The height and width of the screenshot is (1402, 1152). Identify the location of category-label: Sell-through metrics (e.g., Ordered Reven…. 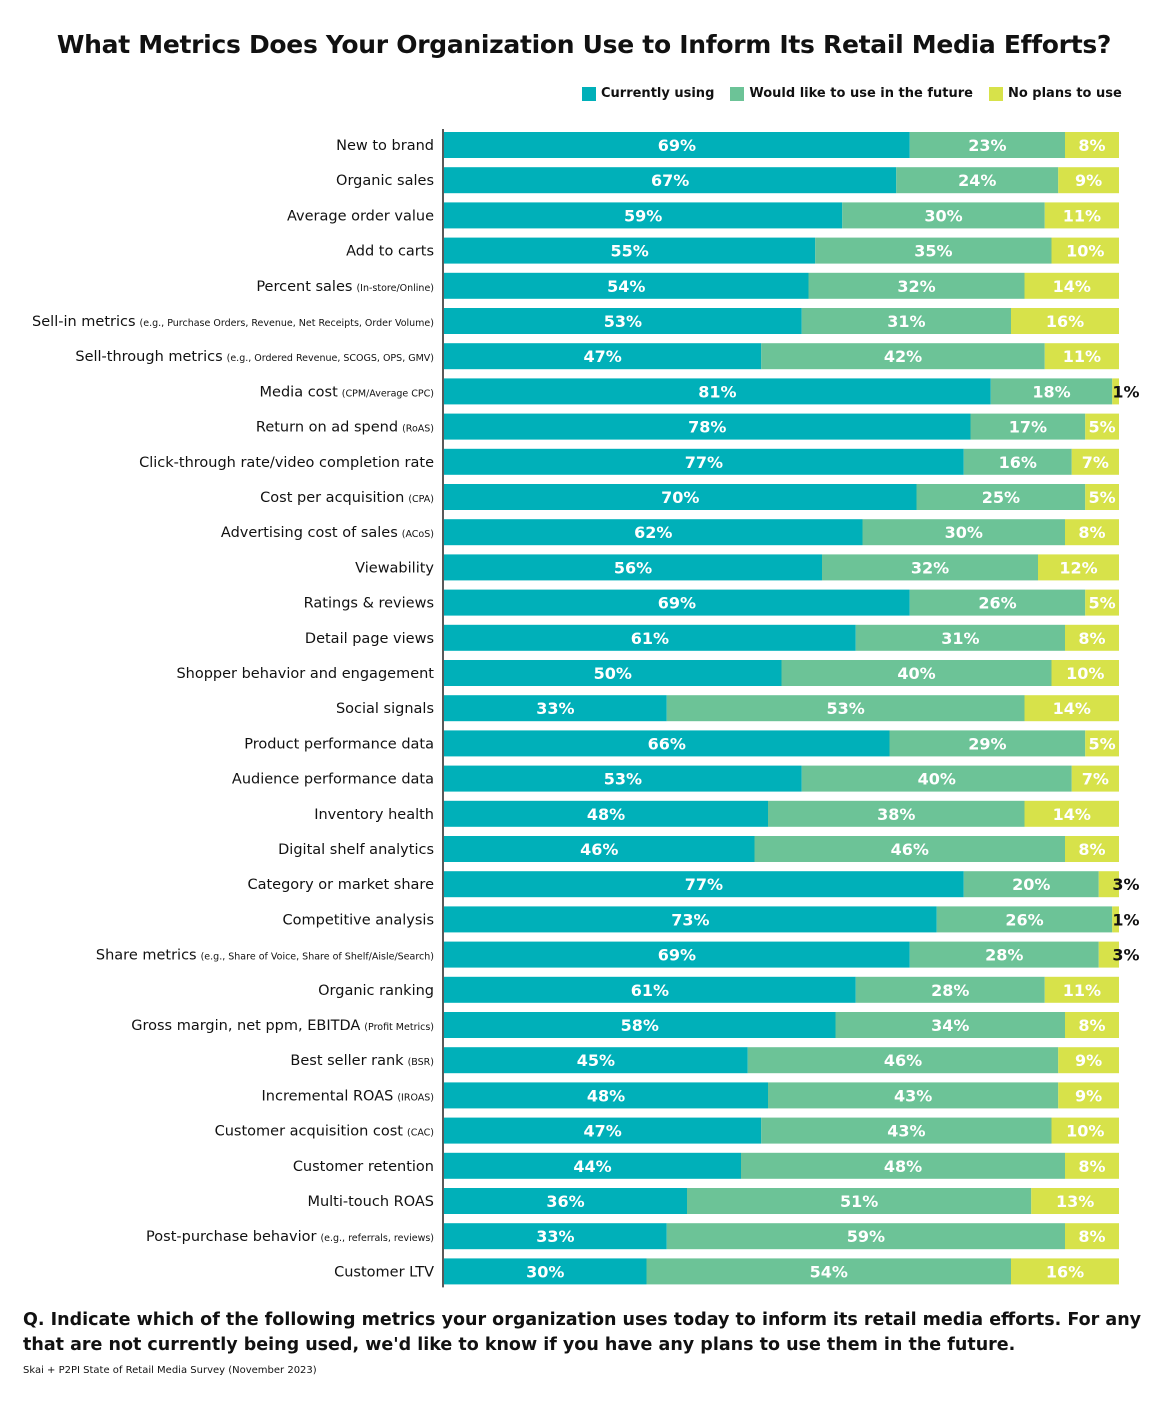
(254, 357).